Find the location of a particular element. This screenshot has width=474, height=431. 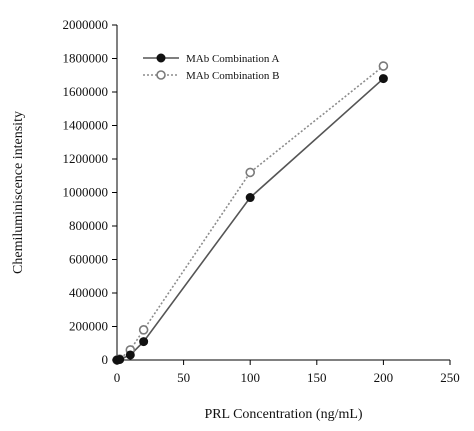

legend-label: MAb Combination B is located at coordinates (233, 76).